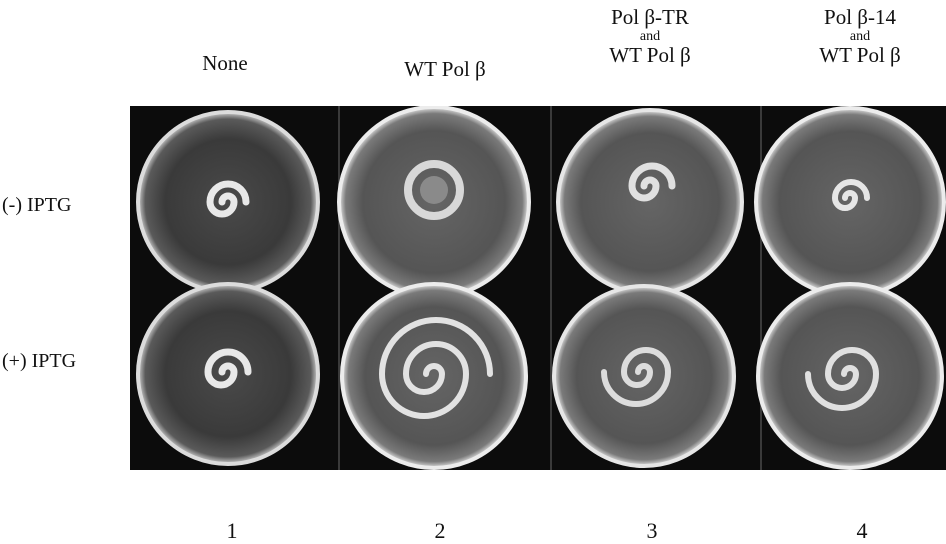 The width and height of the screenshot is (946, 544). Describe the element at coordinates (650, 17) in the screenshot. I see `column-label-line1: Pol β-TR` at that location.